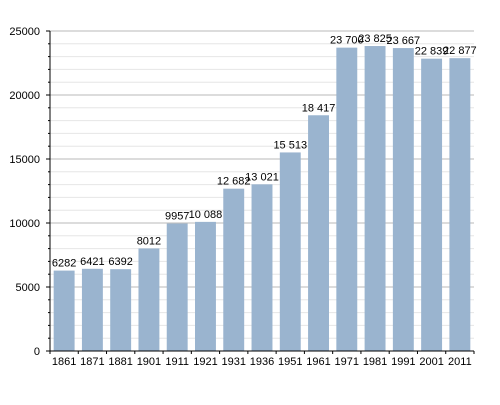  I want to click on x-tick-label: 1971, so click(347, 362).